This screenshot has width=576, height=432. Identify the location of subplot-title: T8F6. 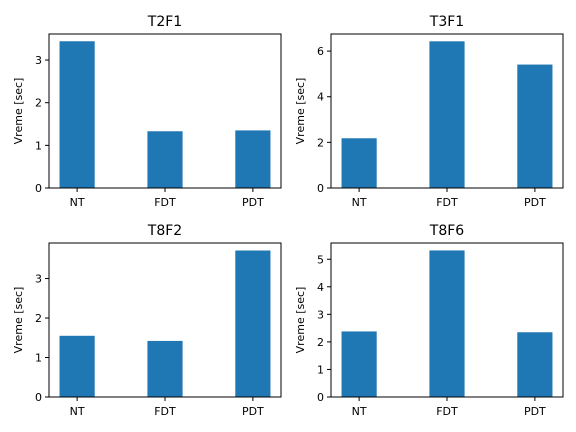
(447, 231).